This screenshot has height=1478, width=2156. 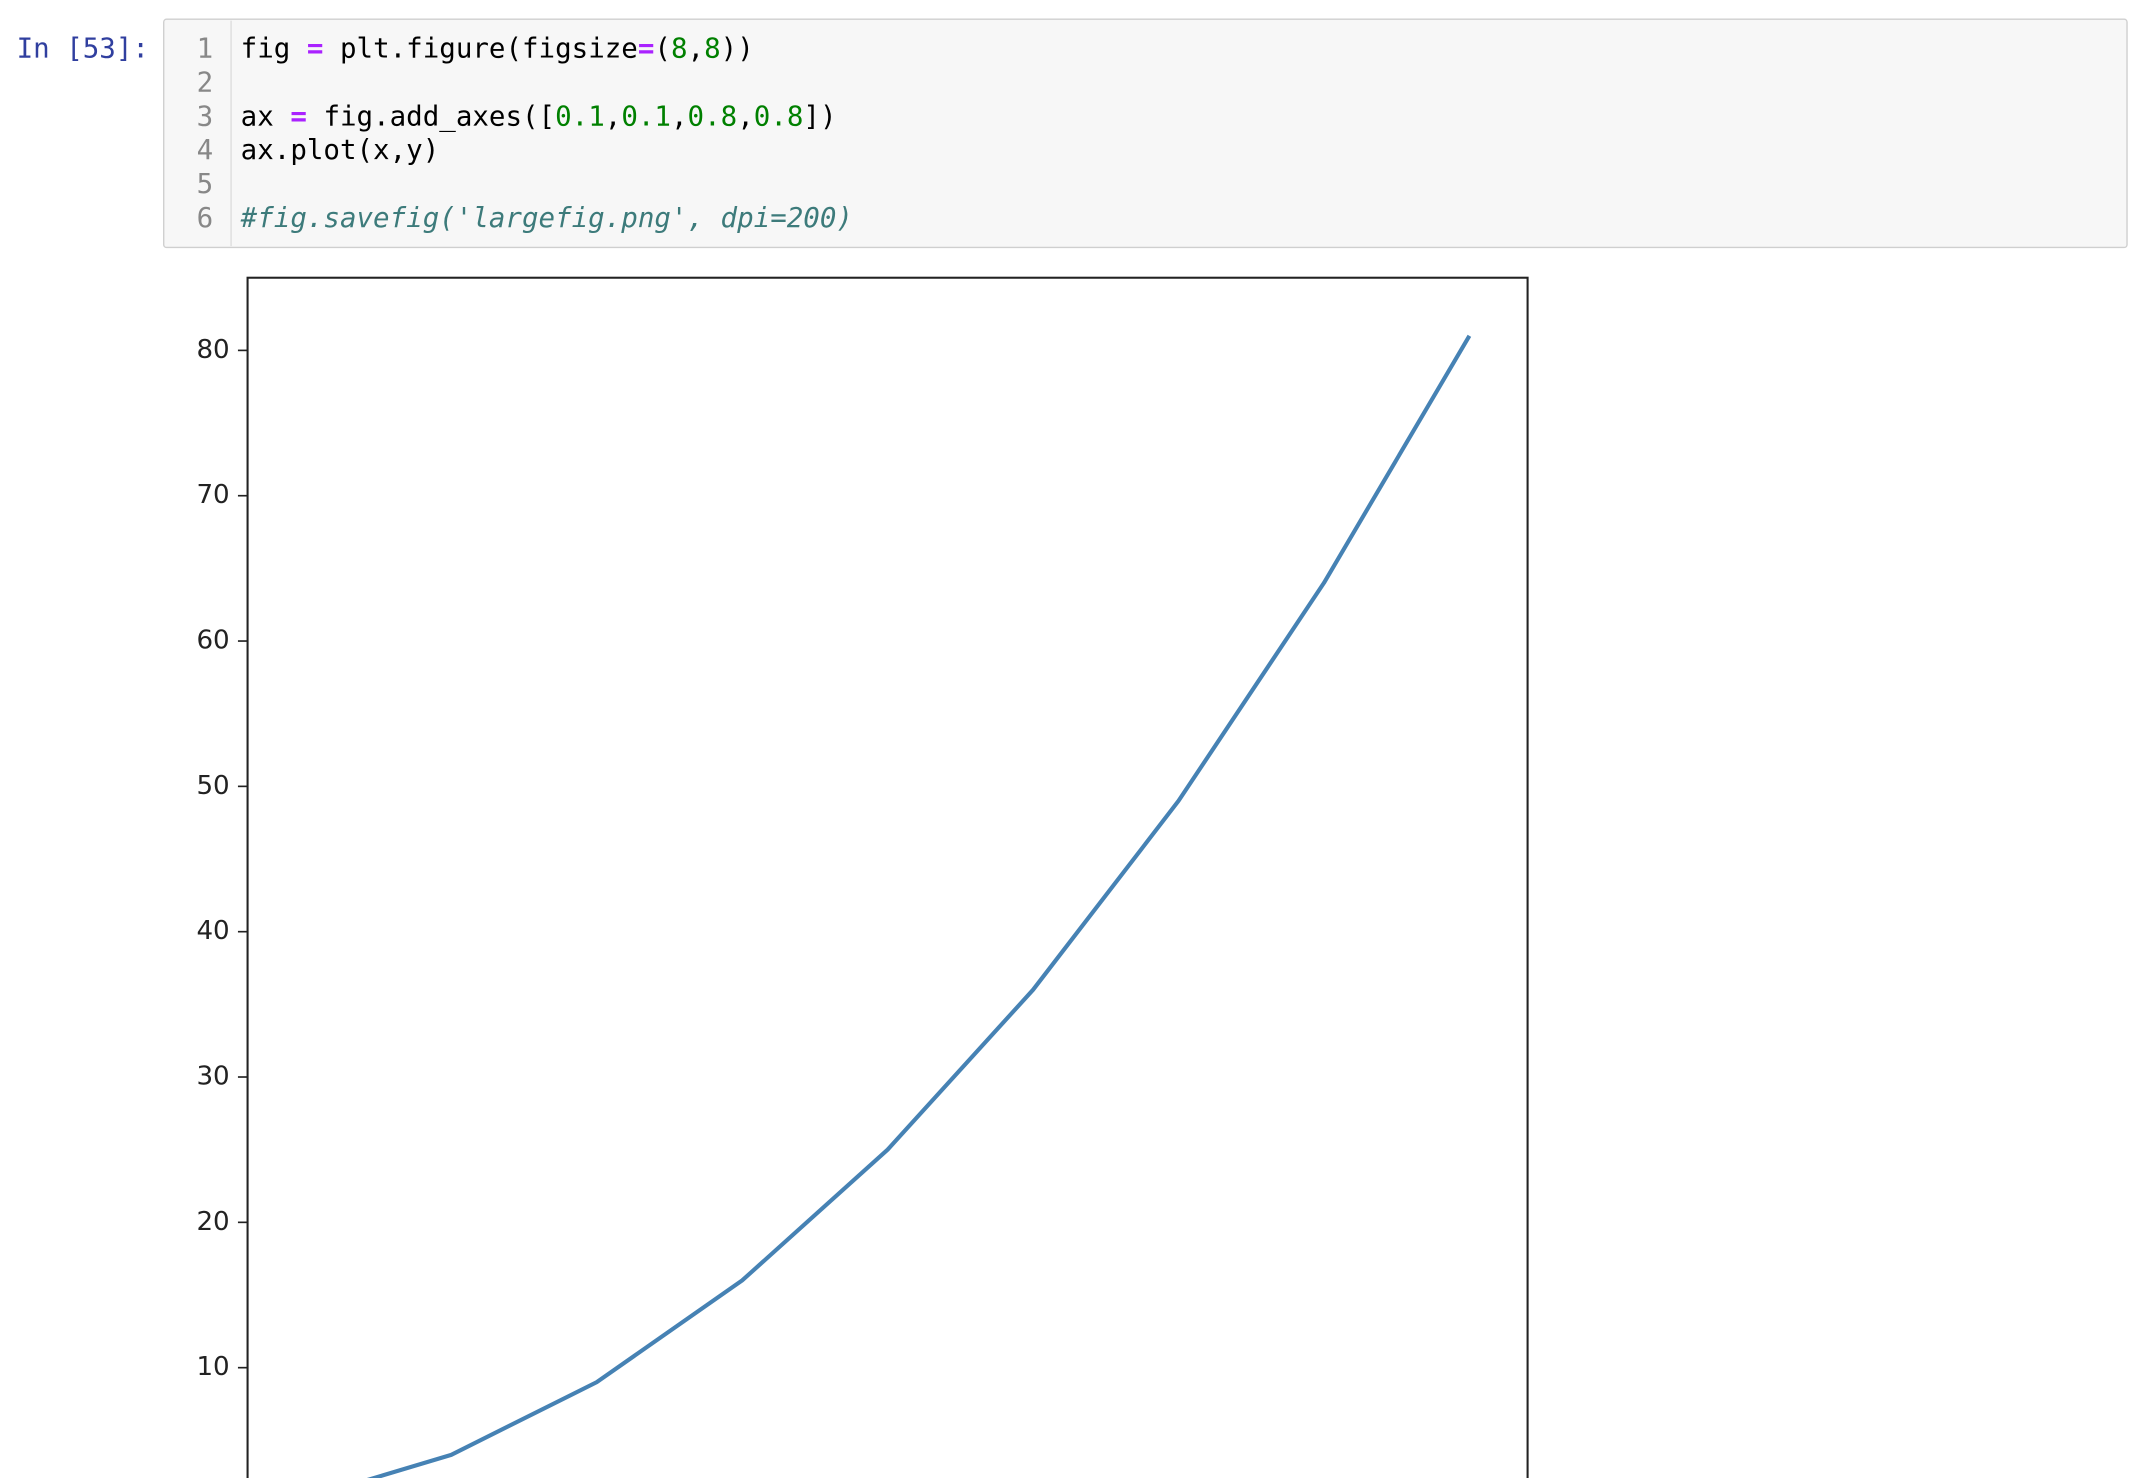 What do you see at coordinates (212, 786) in the screenshot?
I see `y-tick-label: 50` at bounding box center [212, 786].